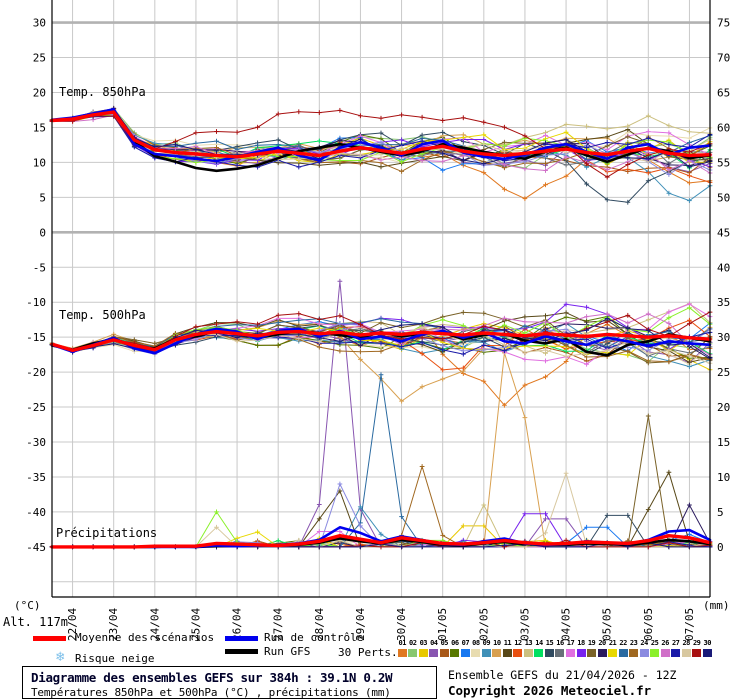 The width and height of the screenshot is (740, 700). What do you see at coordinates (39, 162) in the screenshot?
I see `left-tick-label: 10` at bounding box center [39, 162].